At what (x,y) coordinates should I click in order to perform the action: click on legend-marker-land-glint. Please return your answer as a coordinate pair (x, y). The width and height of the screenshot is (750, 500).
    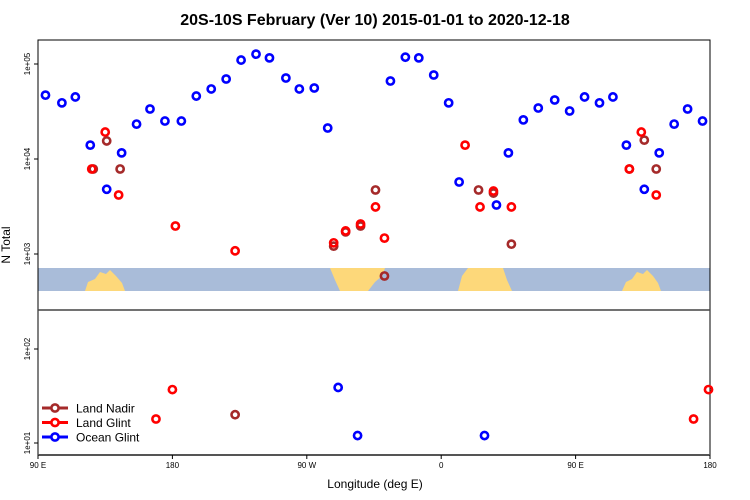
    Looking at the image, I should click on (55, 422).